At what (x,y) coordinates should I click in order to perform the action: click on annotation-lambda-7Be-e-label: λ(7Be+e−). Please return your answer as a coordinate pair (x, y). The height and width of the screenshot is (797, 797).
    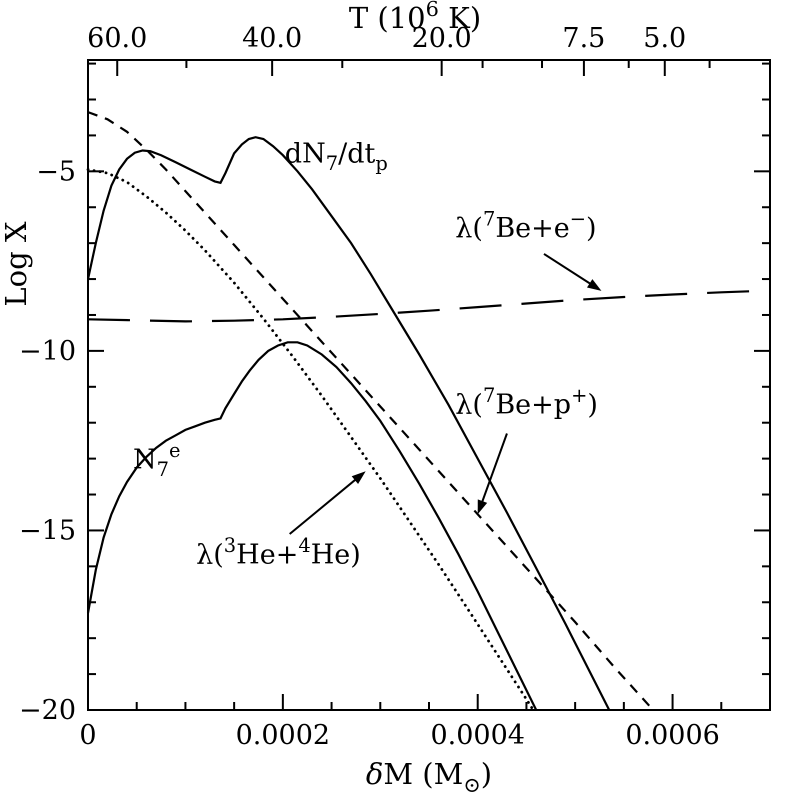
    Looking at the image, I should click on (525, 226).